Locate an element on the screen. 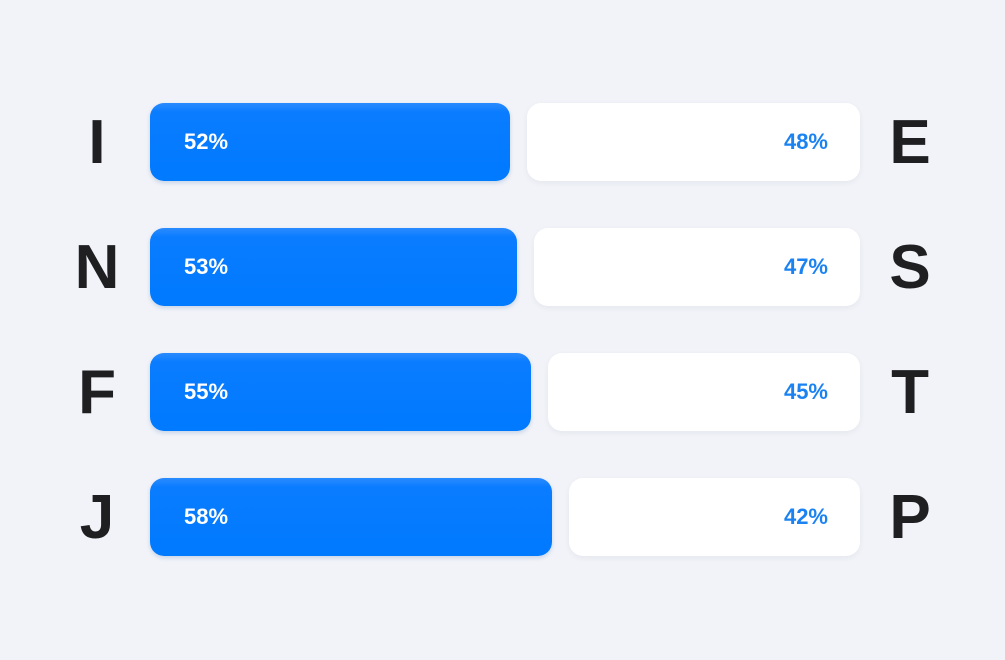 The image size is (1005, 660). chart-row: I 52% 48% E is located at coordinates (502, 143).